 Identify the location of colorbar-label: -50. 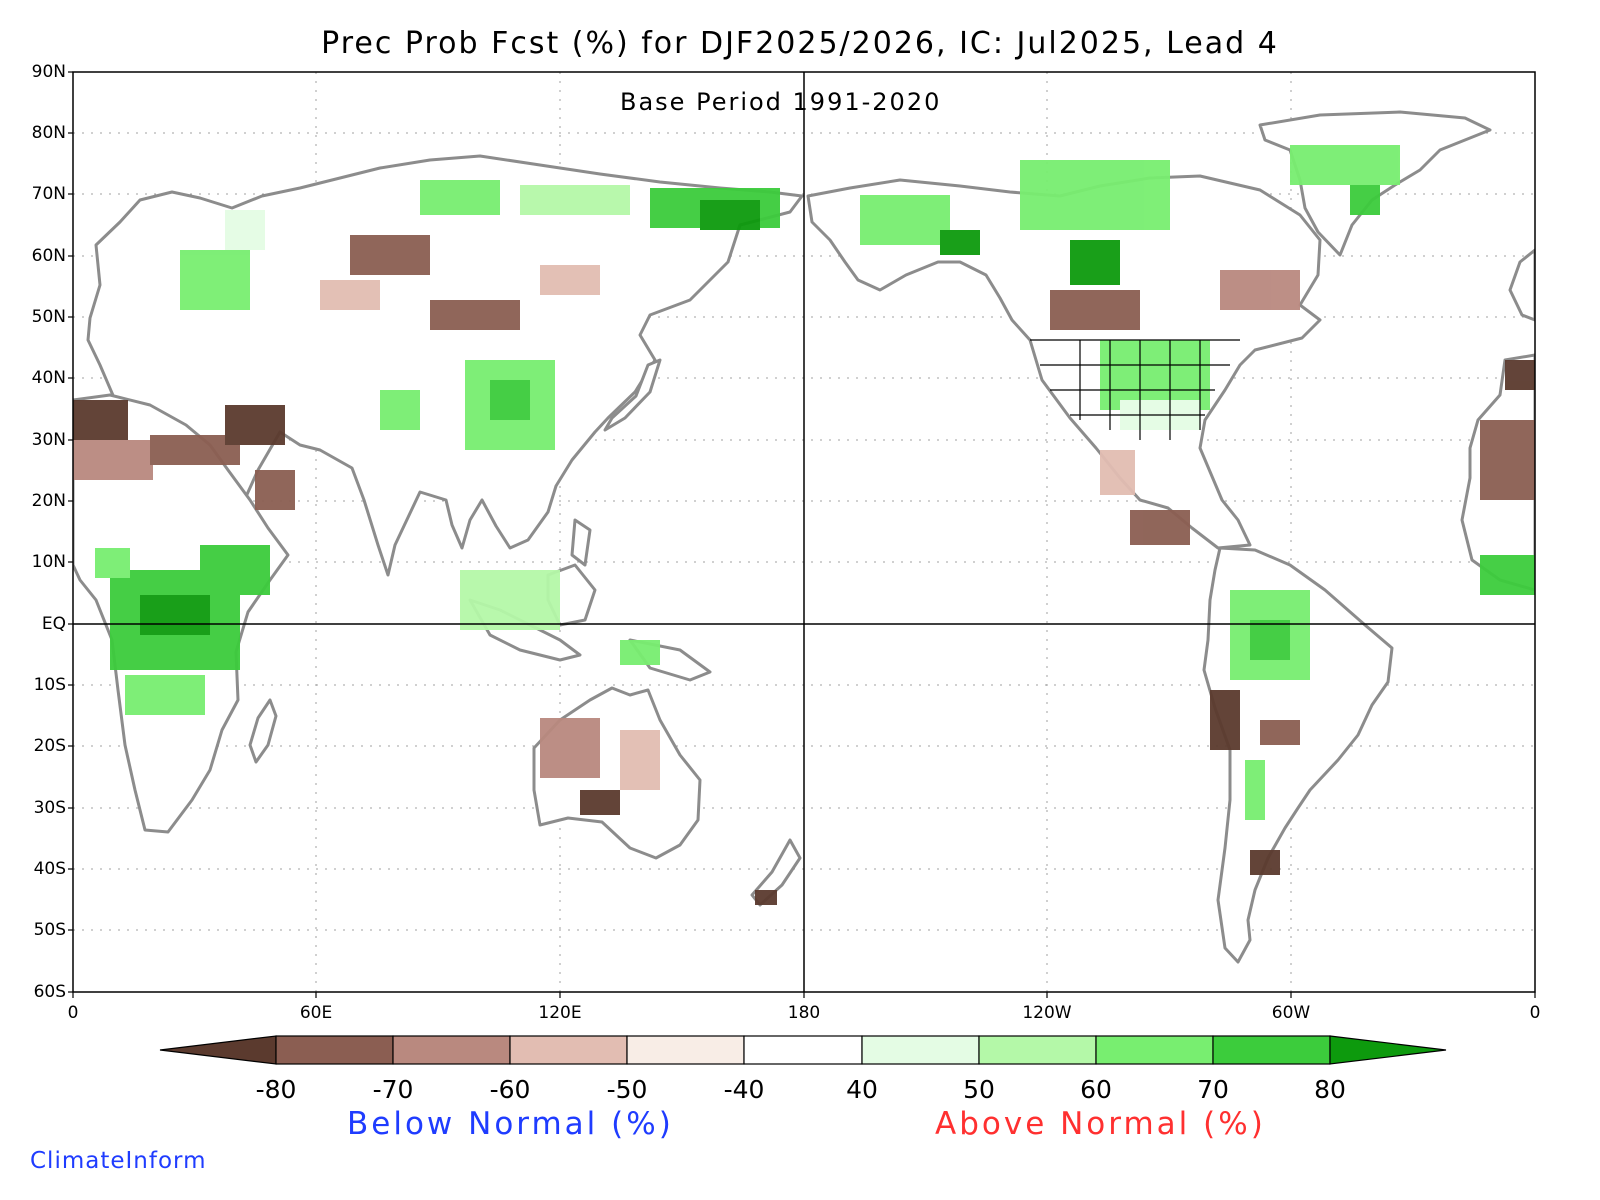
(627, 1089).